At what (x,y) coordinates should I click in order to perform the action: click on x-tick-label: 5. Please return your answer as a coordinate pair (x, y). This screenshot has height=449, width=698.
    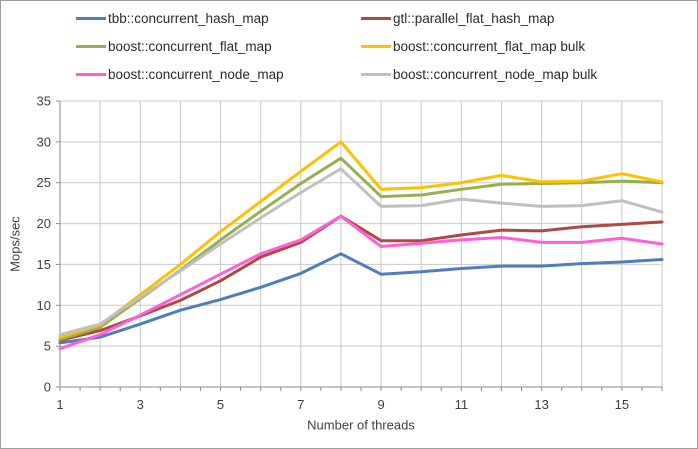
    Looking at the image, I should click on (220, 404).